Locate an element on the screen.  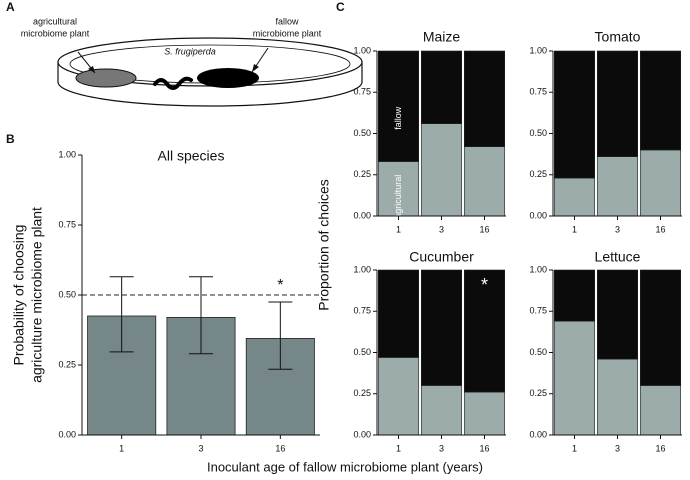
panel-label: A is located at coordinates (10, 7).